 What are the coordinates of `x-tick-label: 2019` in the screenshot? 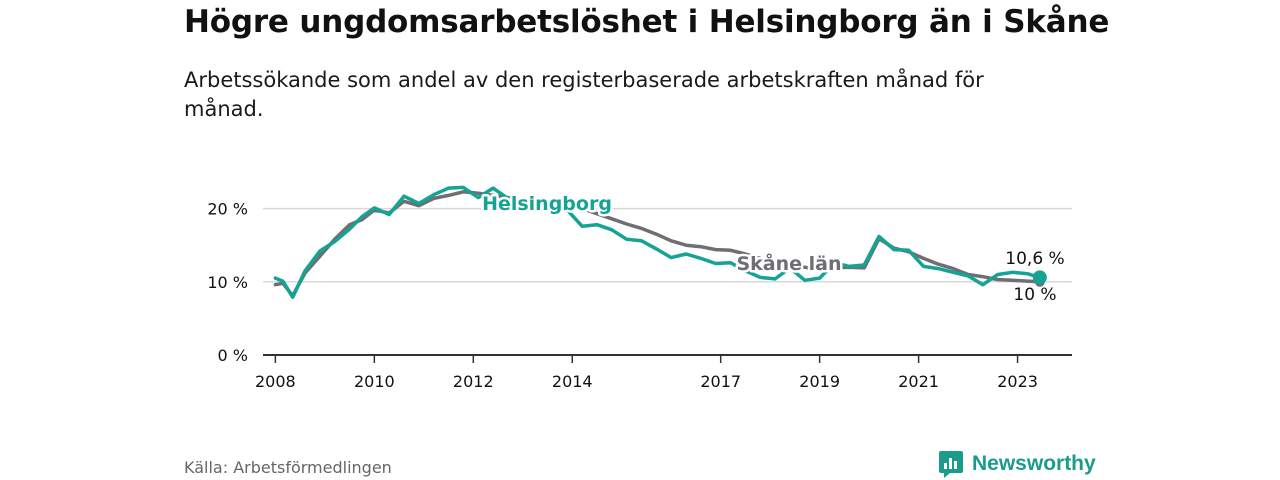 It's located at (819, 381).